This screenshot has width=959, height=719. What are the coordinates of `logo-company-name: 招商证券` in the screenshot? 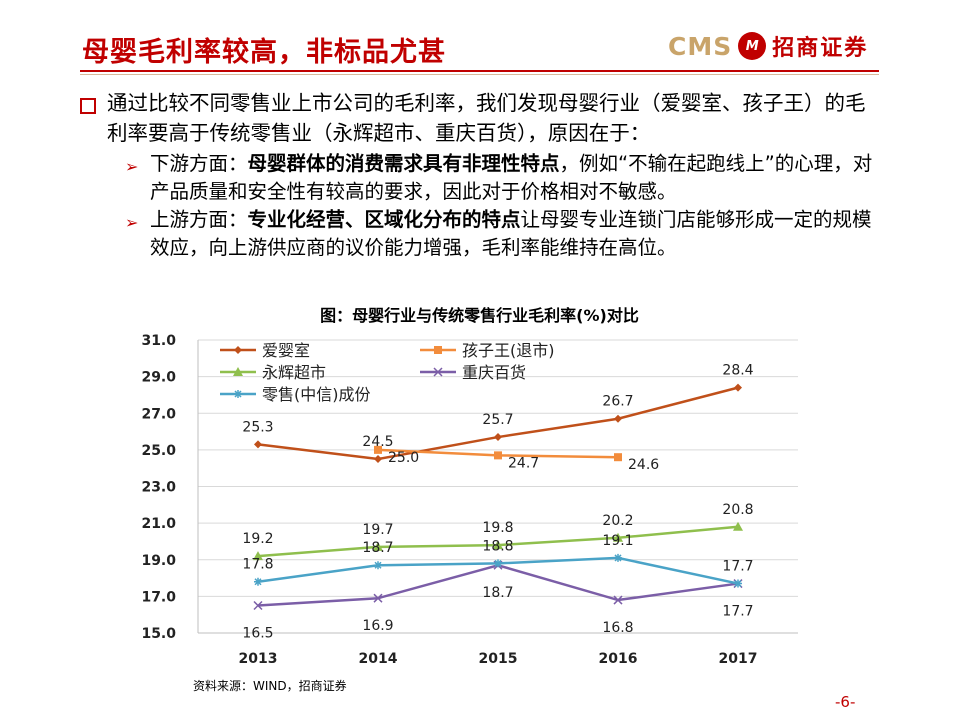 It's located at (820, 48).